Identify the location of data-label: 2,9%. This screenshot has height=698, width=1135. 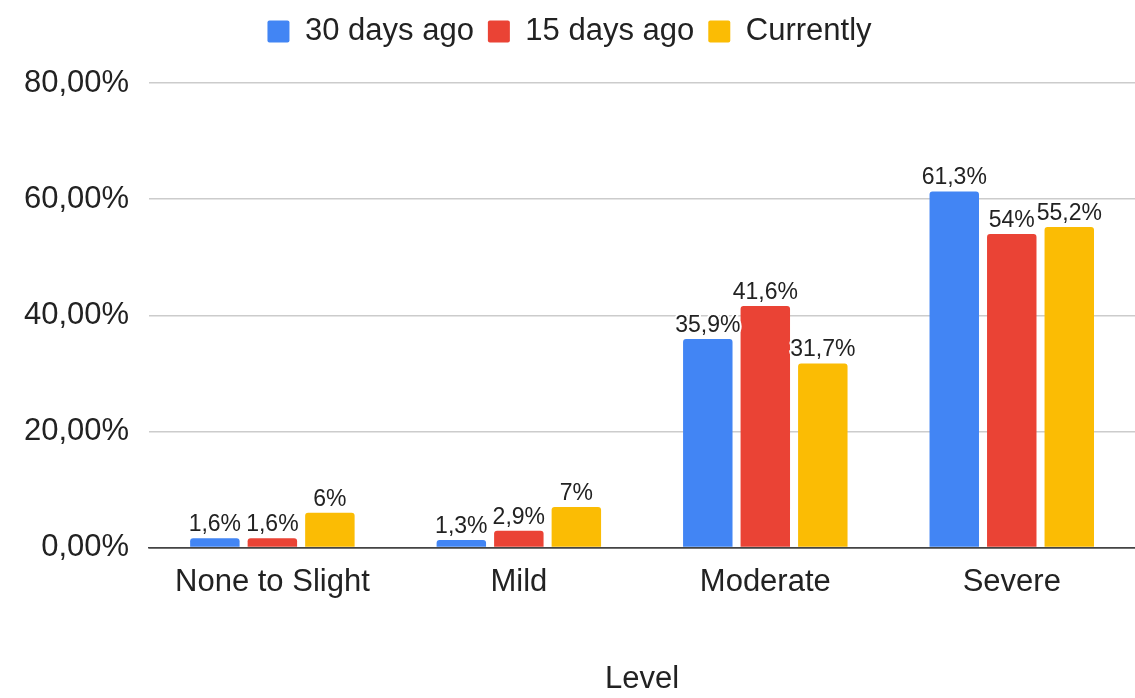
(519, 515).